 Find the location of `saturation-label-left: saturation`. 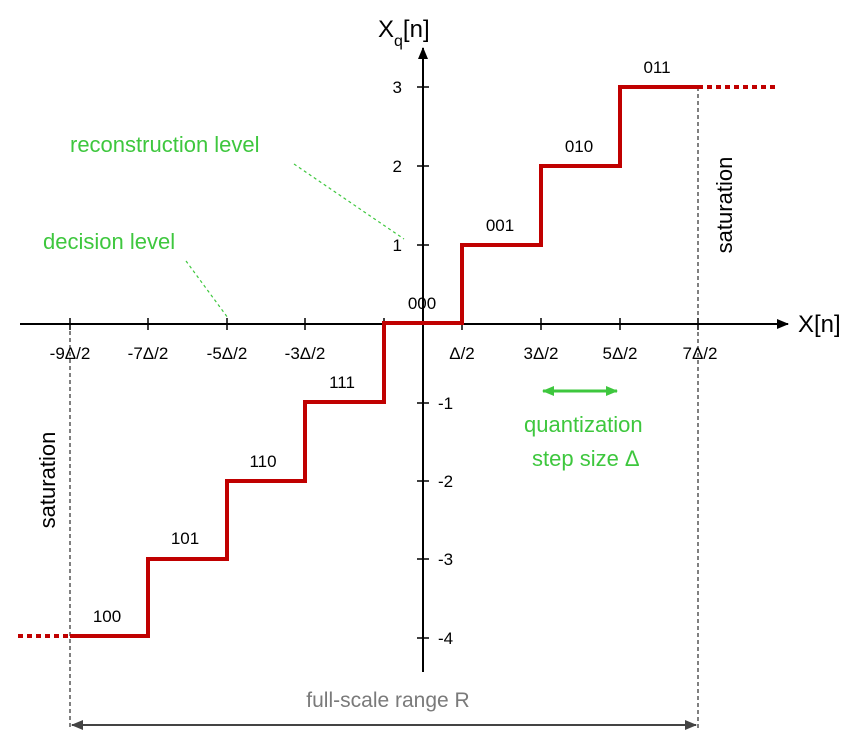

saturation-label-left: saturation is located at coordinates (47, 480).